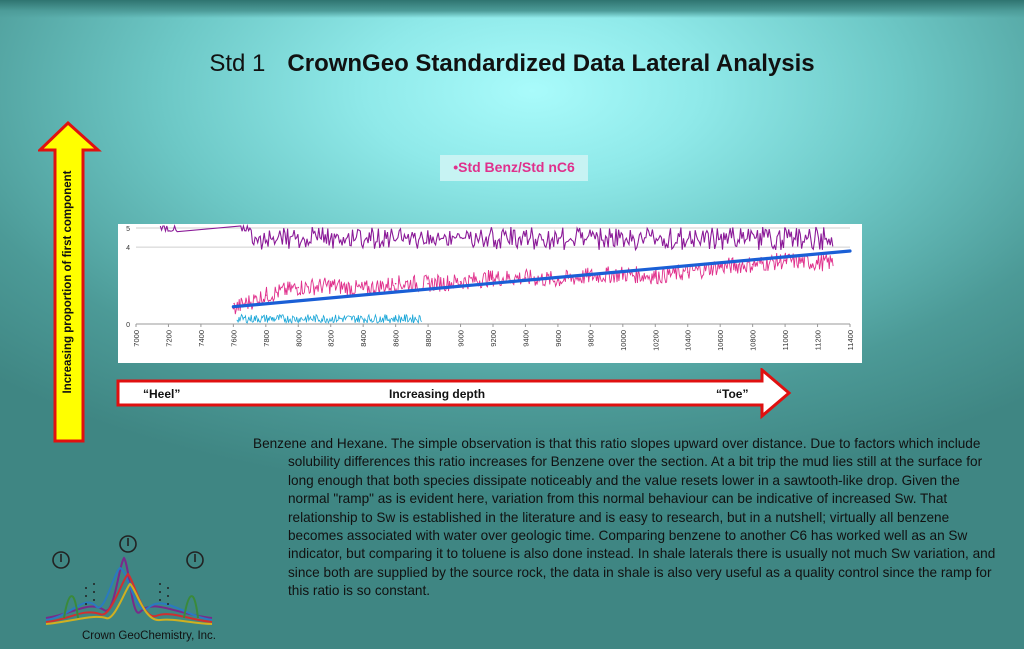 The image size is (1024, 649). I want to click on trendline, so click(541, 279).